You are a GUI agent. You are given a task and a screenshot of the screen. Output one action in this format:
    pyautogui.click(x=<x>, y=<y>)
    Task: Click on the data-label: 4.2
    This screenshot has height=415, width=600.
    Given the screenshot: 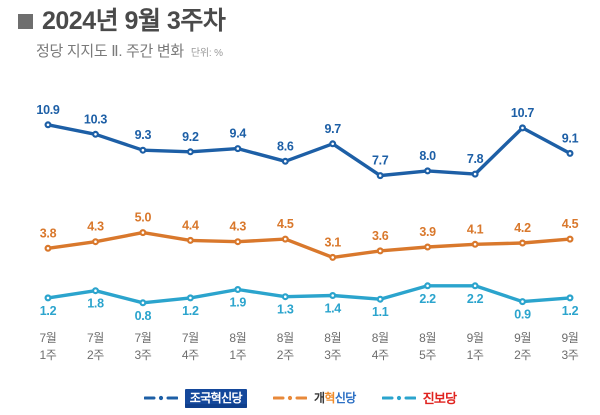 What is the action you would take?
    pyautogui.click(x=522, y=228)
    